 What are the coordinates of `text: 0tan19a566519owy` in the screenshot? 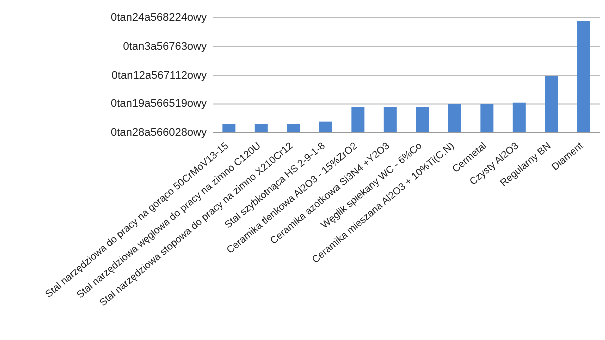 It's located at (158, 104).